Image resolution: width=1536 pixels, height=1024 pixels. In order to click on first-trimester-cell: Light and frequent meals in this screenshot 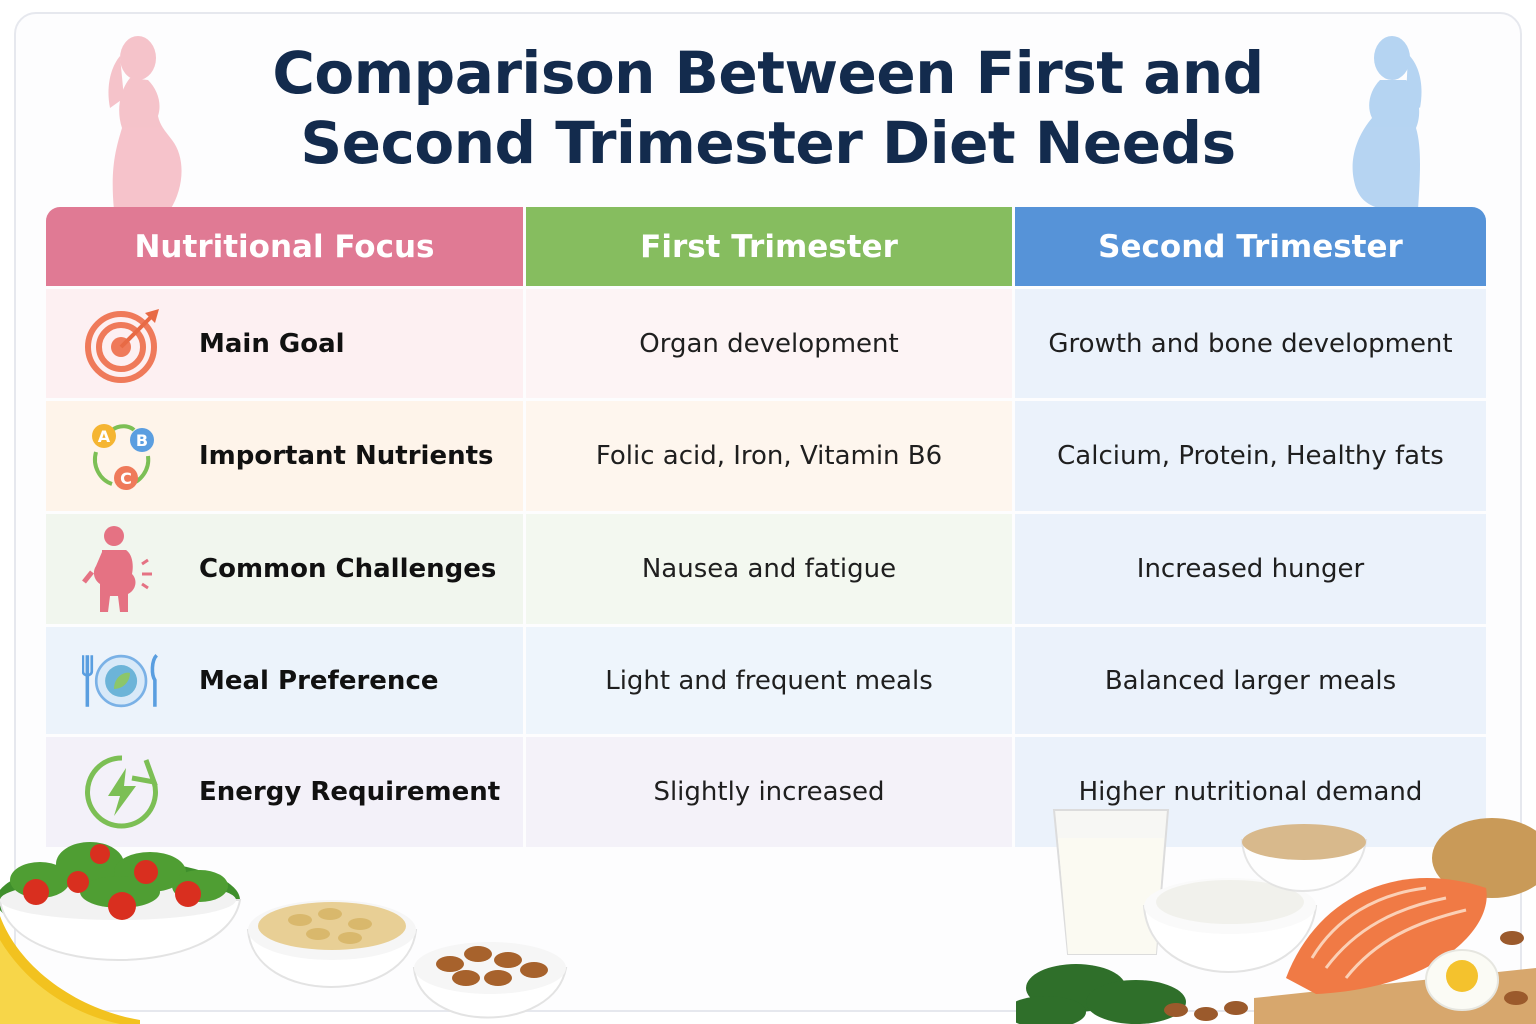, I will do `click(769, 680)`.